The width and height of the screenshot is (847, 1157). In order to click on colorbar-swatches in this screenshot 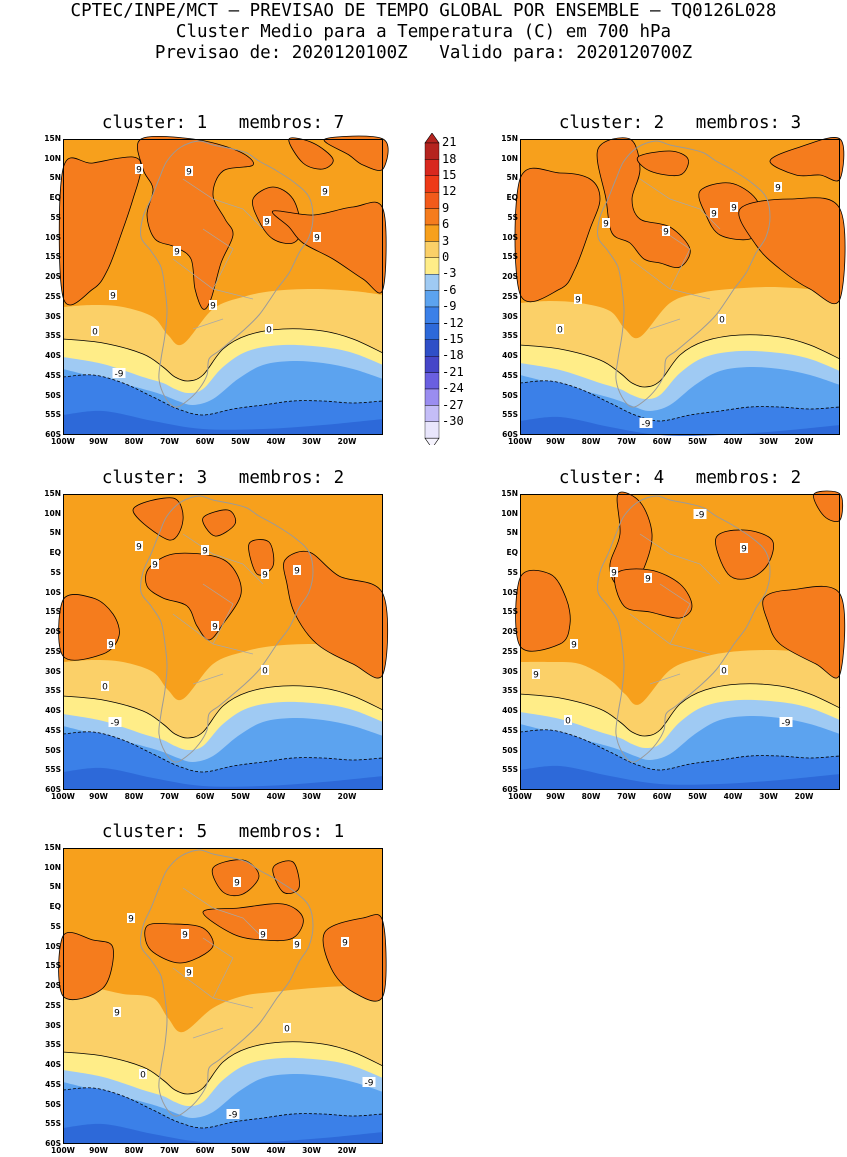, I will do `click(432, 289)`.